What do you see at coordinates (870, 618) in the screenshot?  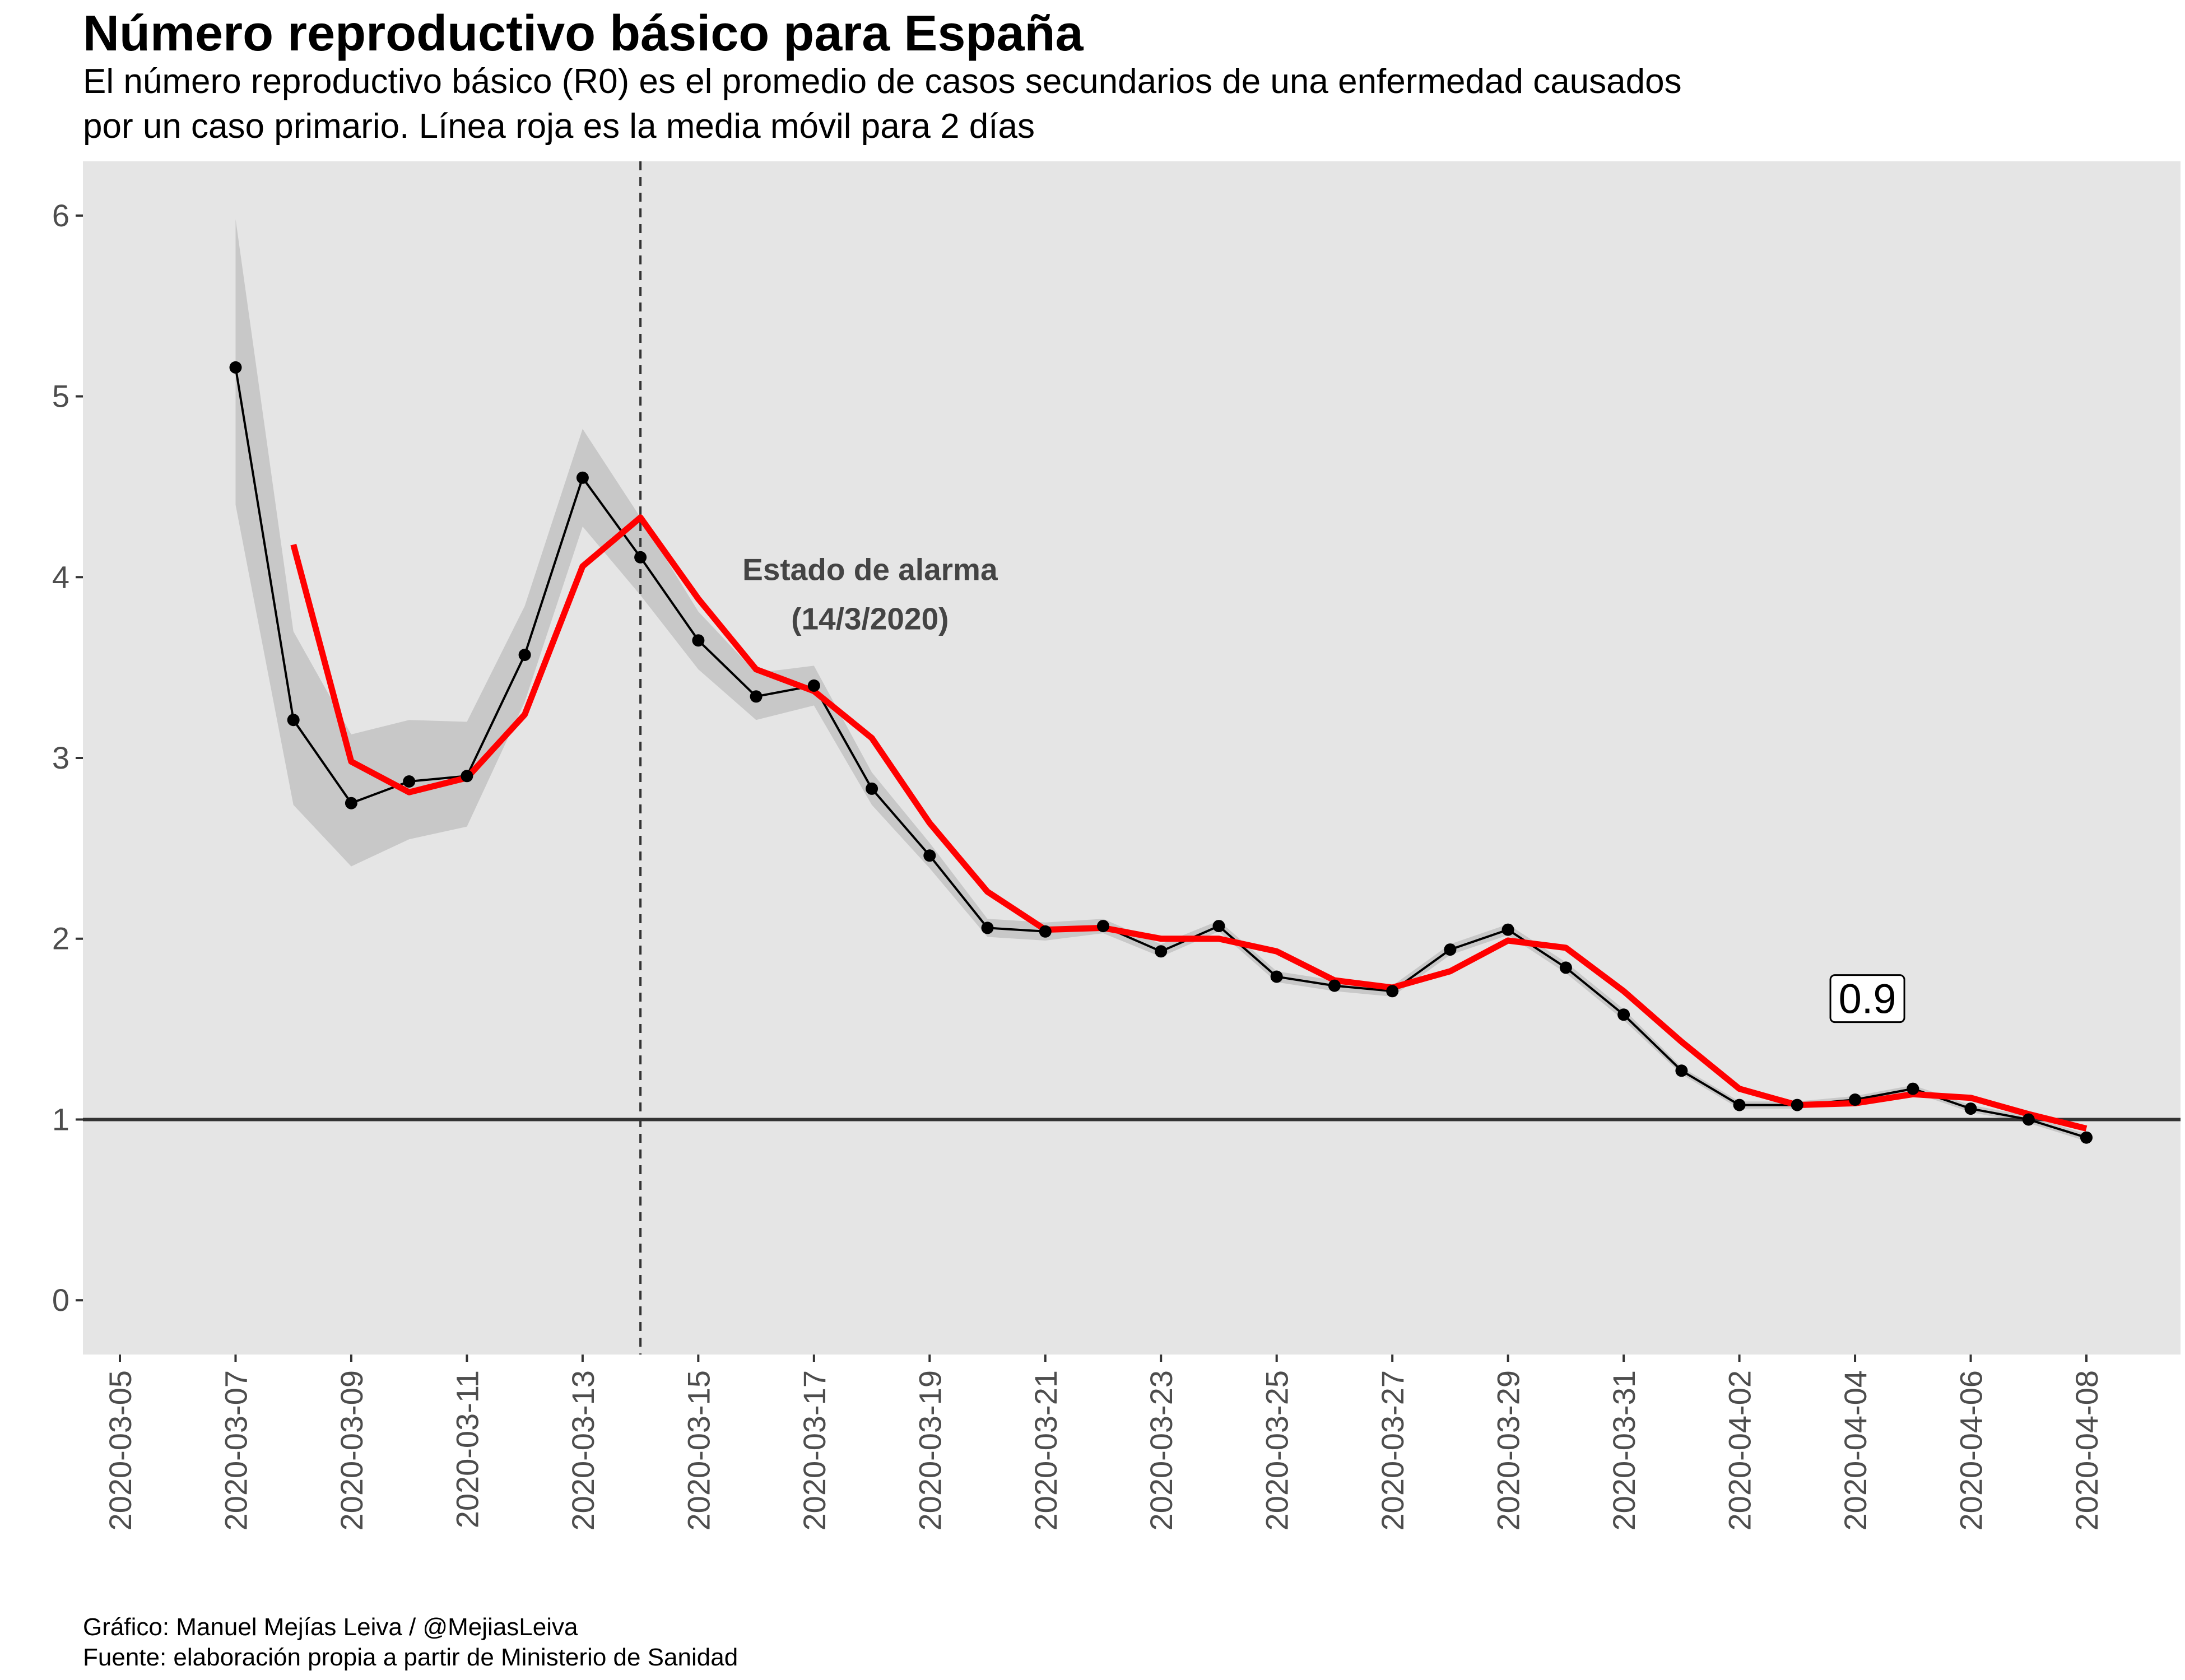 I see `alarm-annotation-line-2: (14/3/2020)` at bounding box center [870, 618].